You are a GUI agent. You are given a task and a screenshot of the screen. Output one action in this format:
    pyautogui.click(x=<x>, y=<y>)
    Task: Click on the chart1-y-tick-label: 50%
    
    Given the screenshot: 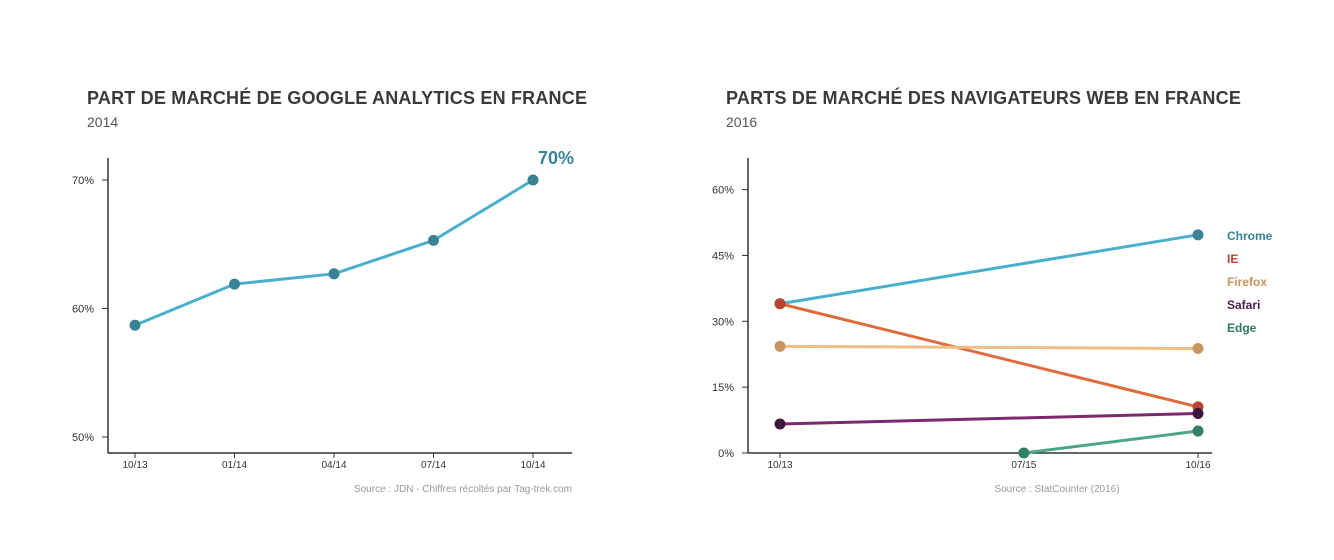 What is the action you would take?
    pyautogui.click(x=83, y=438)
    